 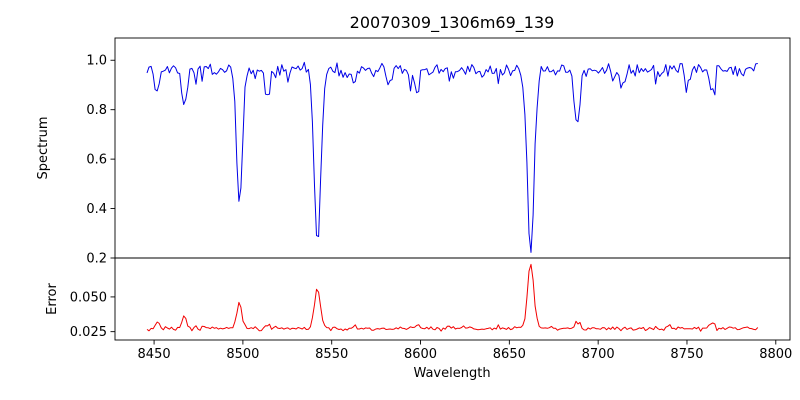 I want to click on spectrum-y-tick-label: 0.4, so click(x=96, y=209).